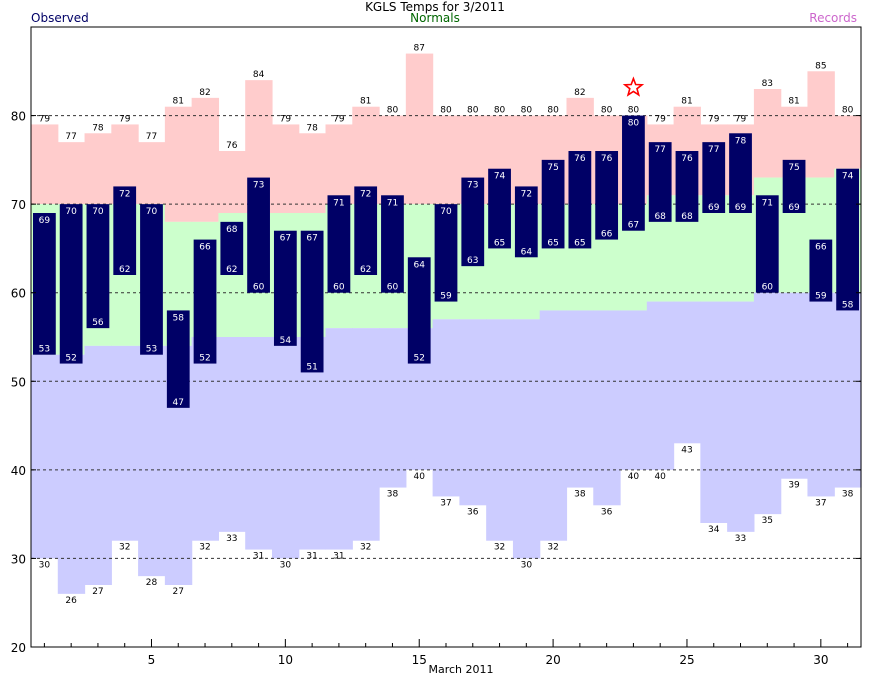 Image resolution: width=870 pixels, height=676 pixels. Describe the element at coordinates (18, 294) in the screenshot. I see `y-tick-label: 60` at that location.